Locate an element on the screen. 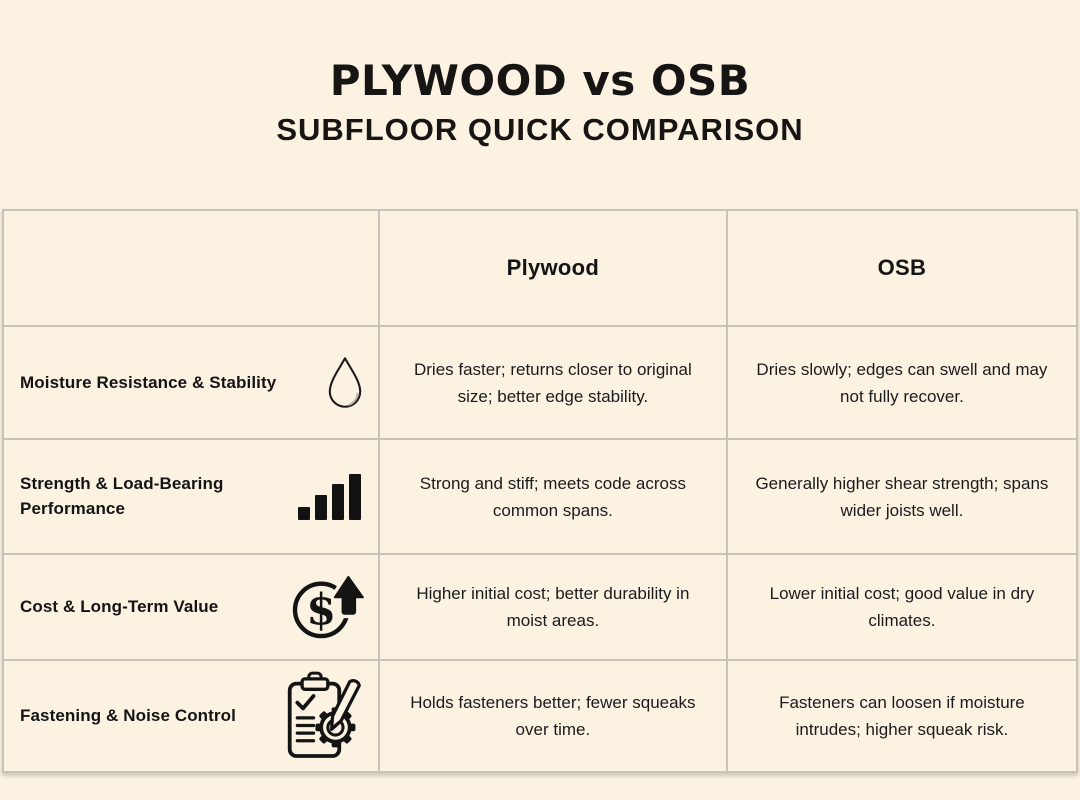 This screenshot has width=1080, height=800. water-drop-icon is located at coordinates (345, 383).